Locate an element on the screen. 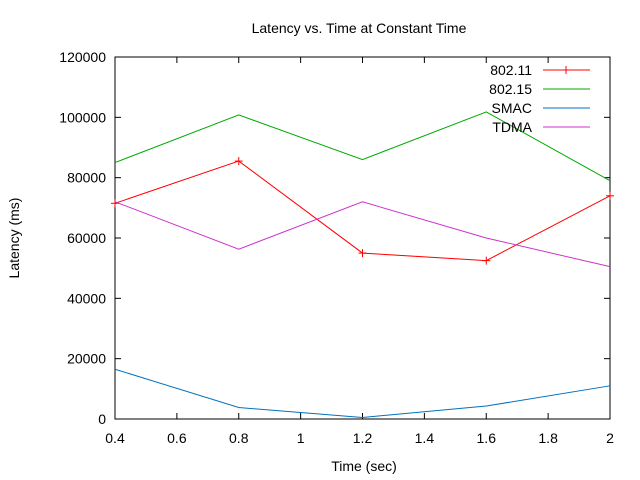 The width and height of the screenshot is (640, 480). series-line-smac is located at coordinates (362, 393).